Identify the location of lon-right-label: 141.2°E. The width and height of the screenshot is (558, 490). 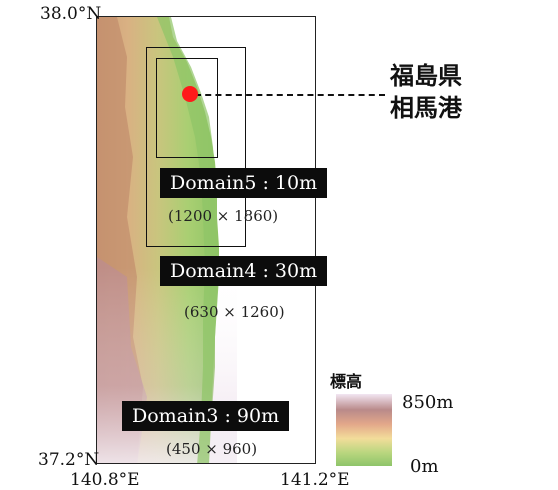
(315, 480).